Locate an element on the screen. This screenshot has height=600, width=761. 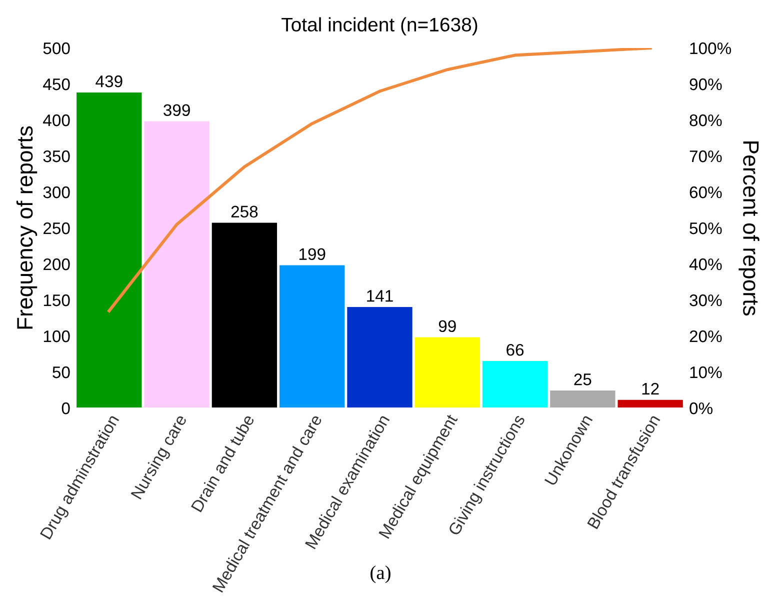
data-label: 12 is located at coordinates (650, 388).